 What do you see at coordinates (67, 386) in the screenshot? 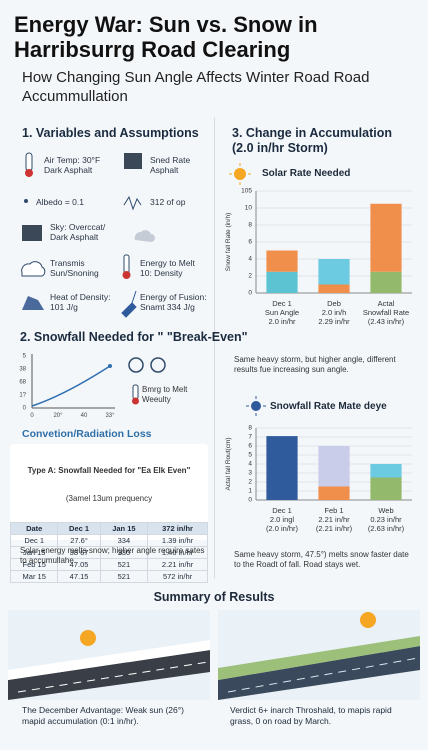
I see `mini-chart: 5 38 68 1? 00 20° 40 33°` at bounding box center [67, 386].